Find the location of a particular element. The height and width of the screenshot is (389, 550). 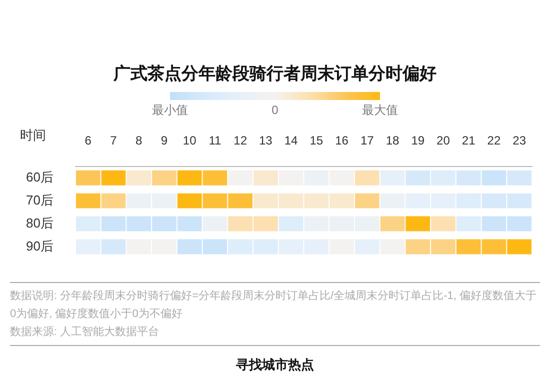

x-tick-label: 6 is located at coordinates (88, 141).